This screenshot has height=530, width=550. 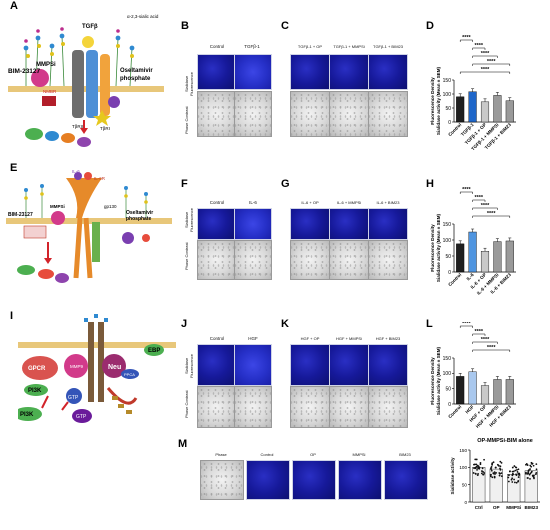 What do you see at coordinates (185, 26) in the screenshot?
I see `panel-label-b: B` at bounding box center [185, 26].